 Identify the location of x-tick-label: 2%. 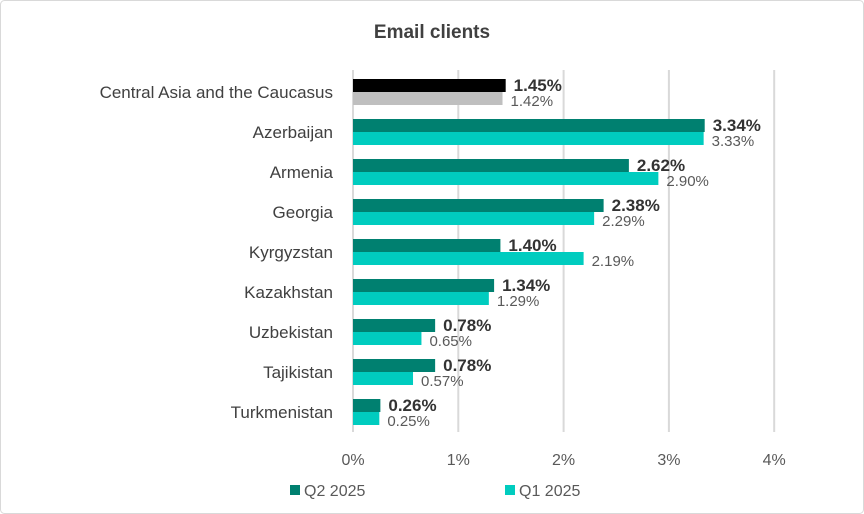
(563, 460).